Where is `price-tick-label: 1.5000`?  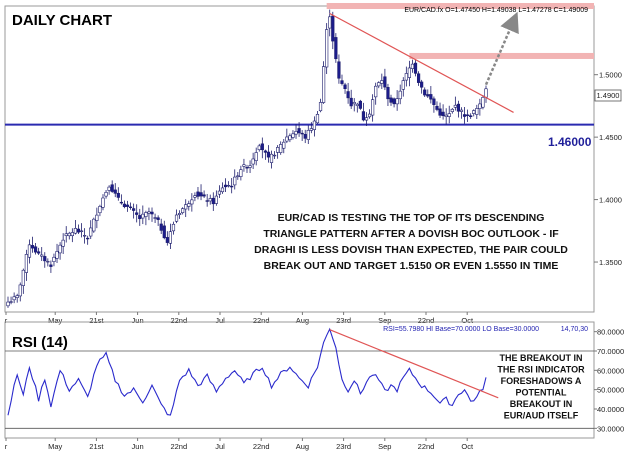 price-tick-label: 1.5000 is located at coordinates (610, 75).